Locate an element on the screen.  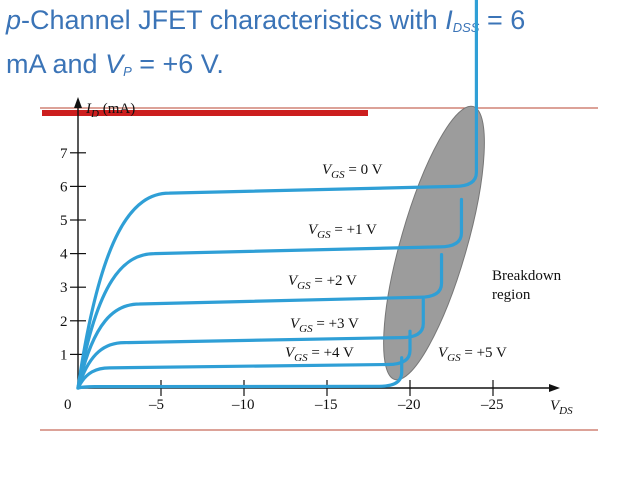
top-red-bar is located at coordinates (205, 113).